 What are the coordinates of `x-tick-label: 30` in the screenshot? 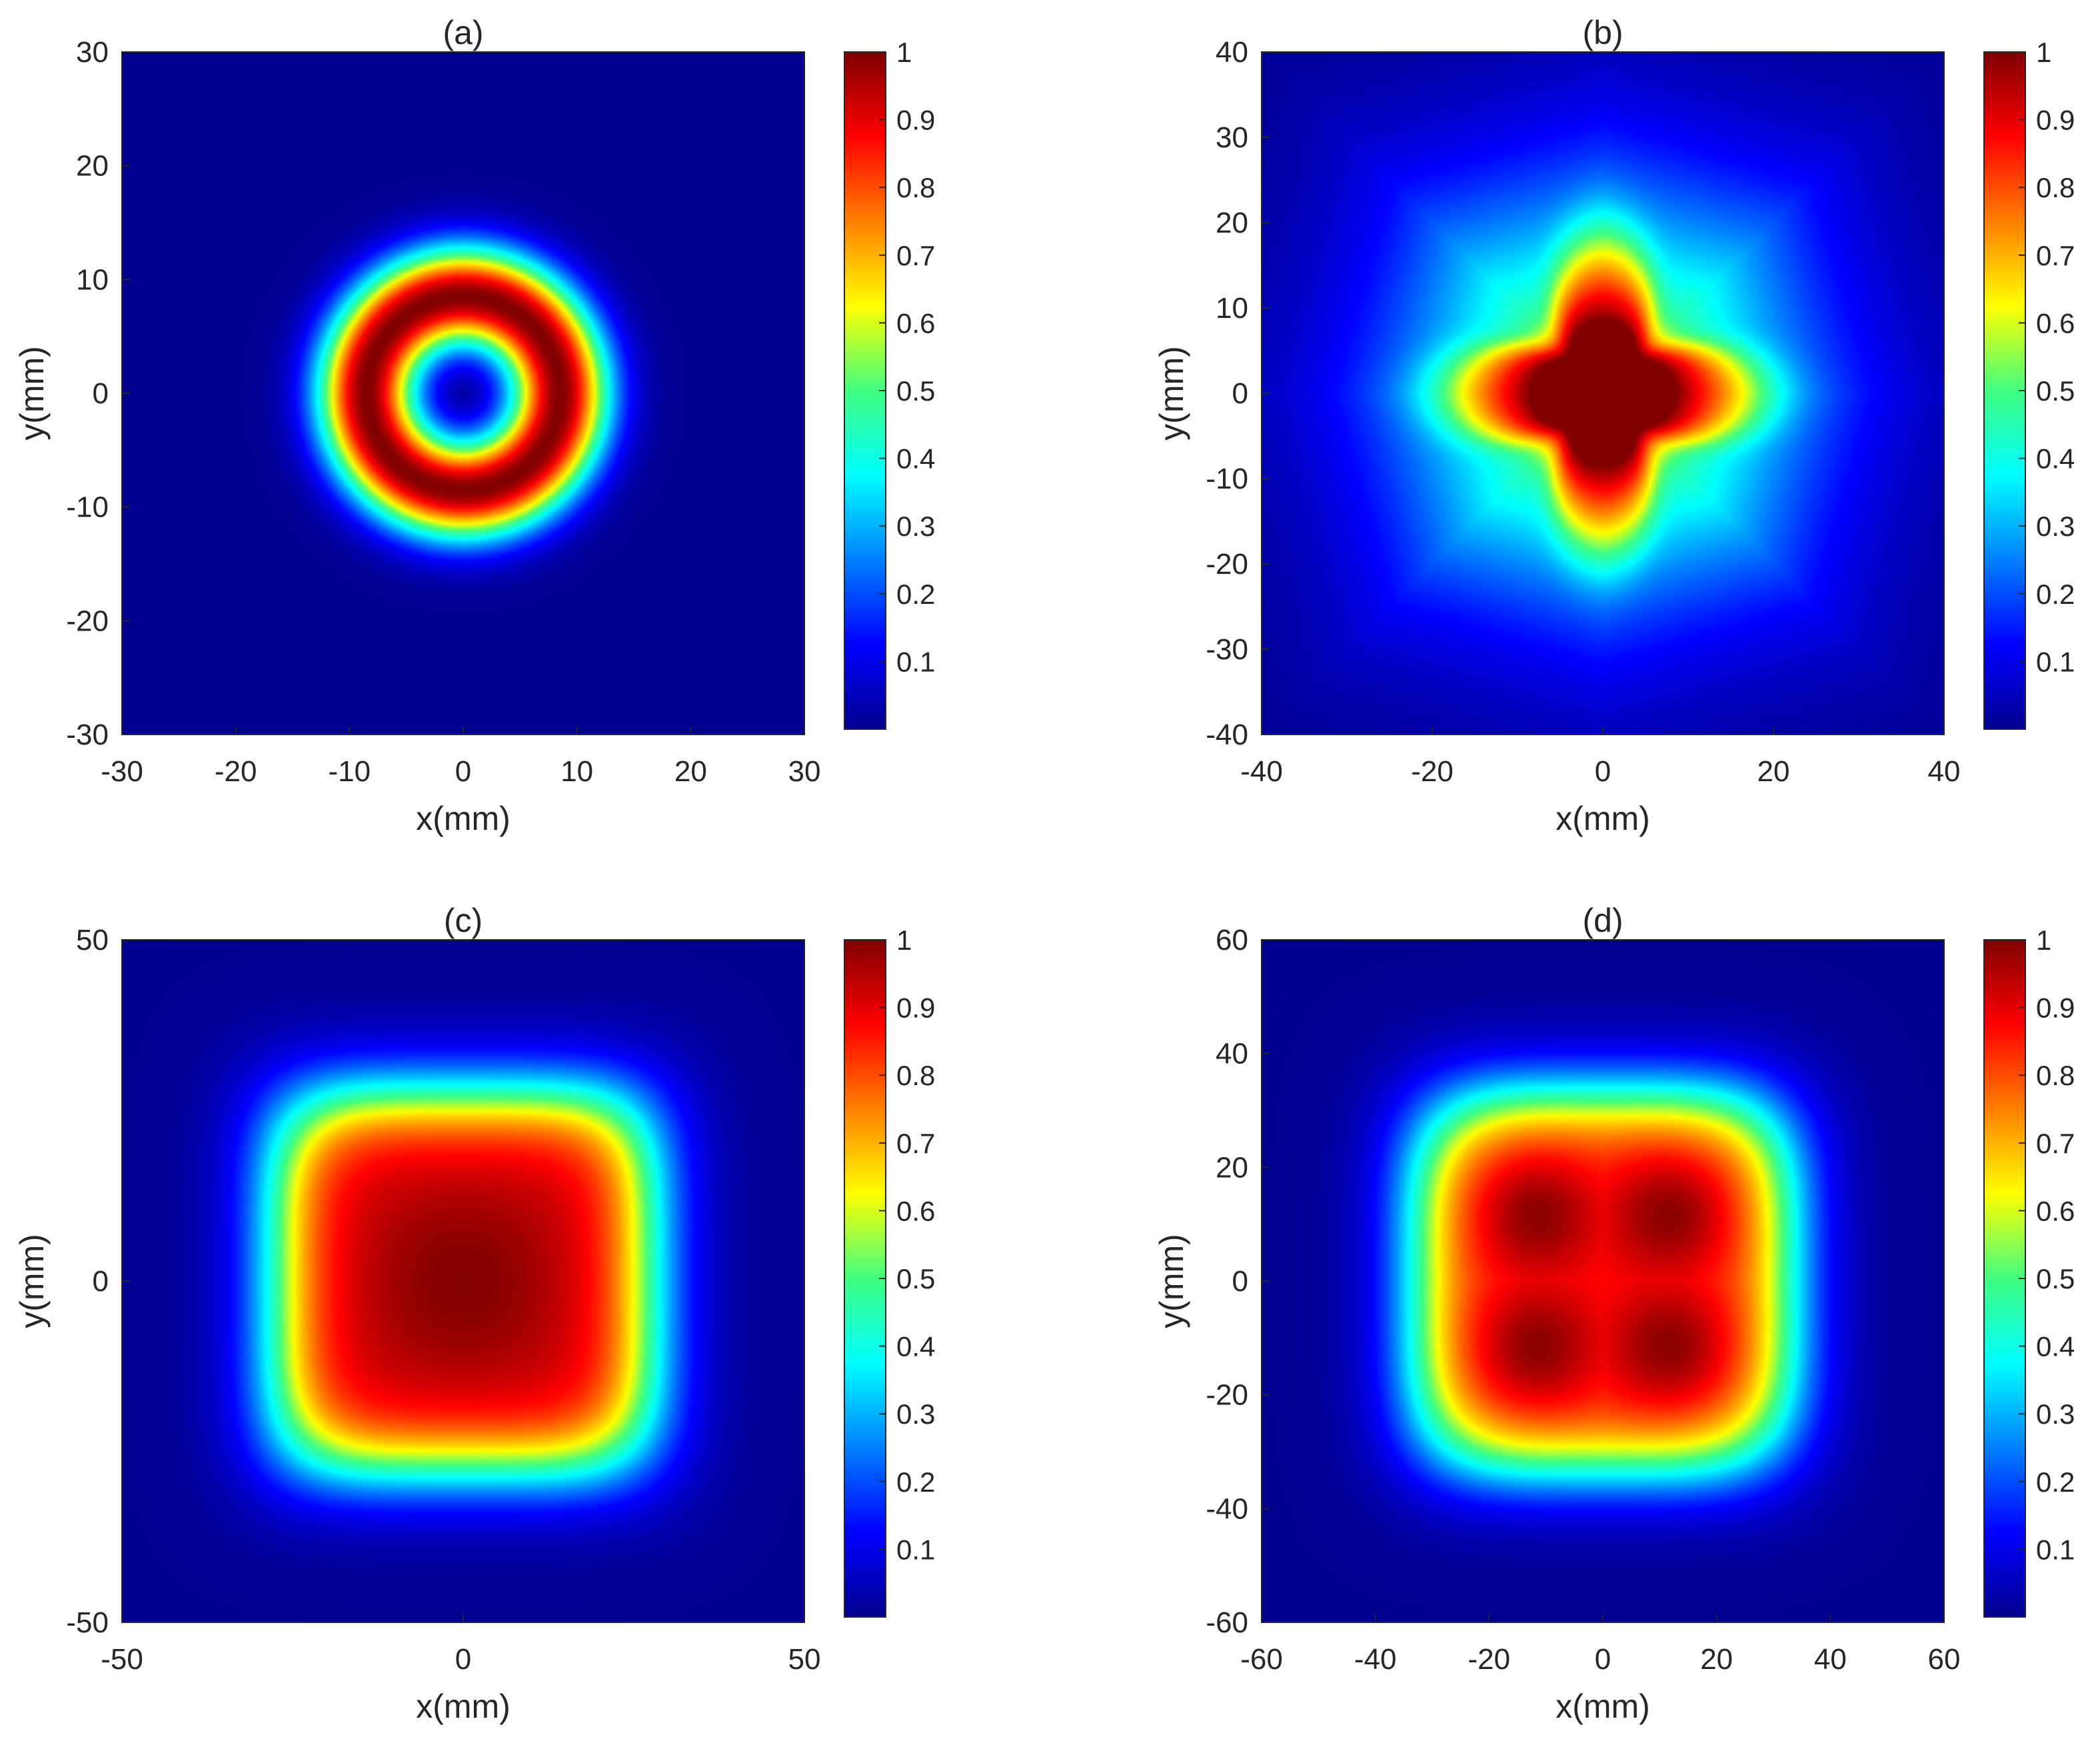 It's located at (804, 771).